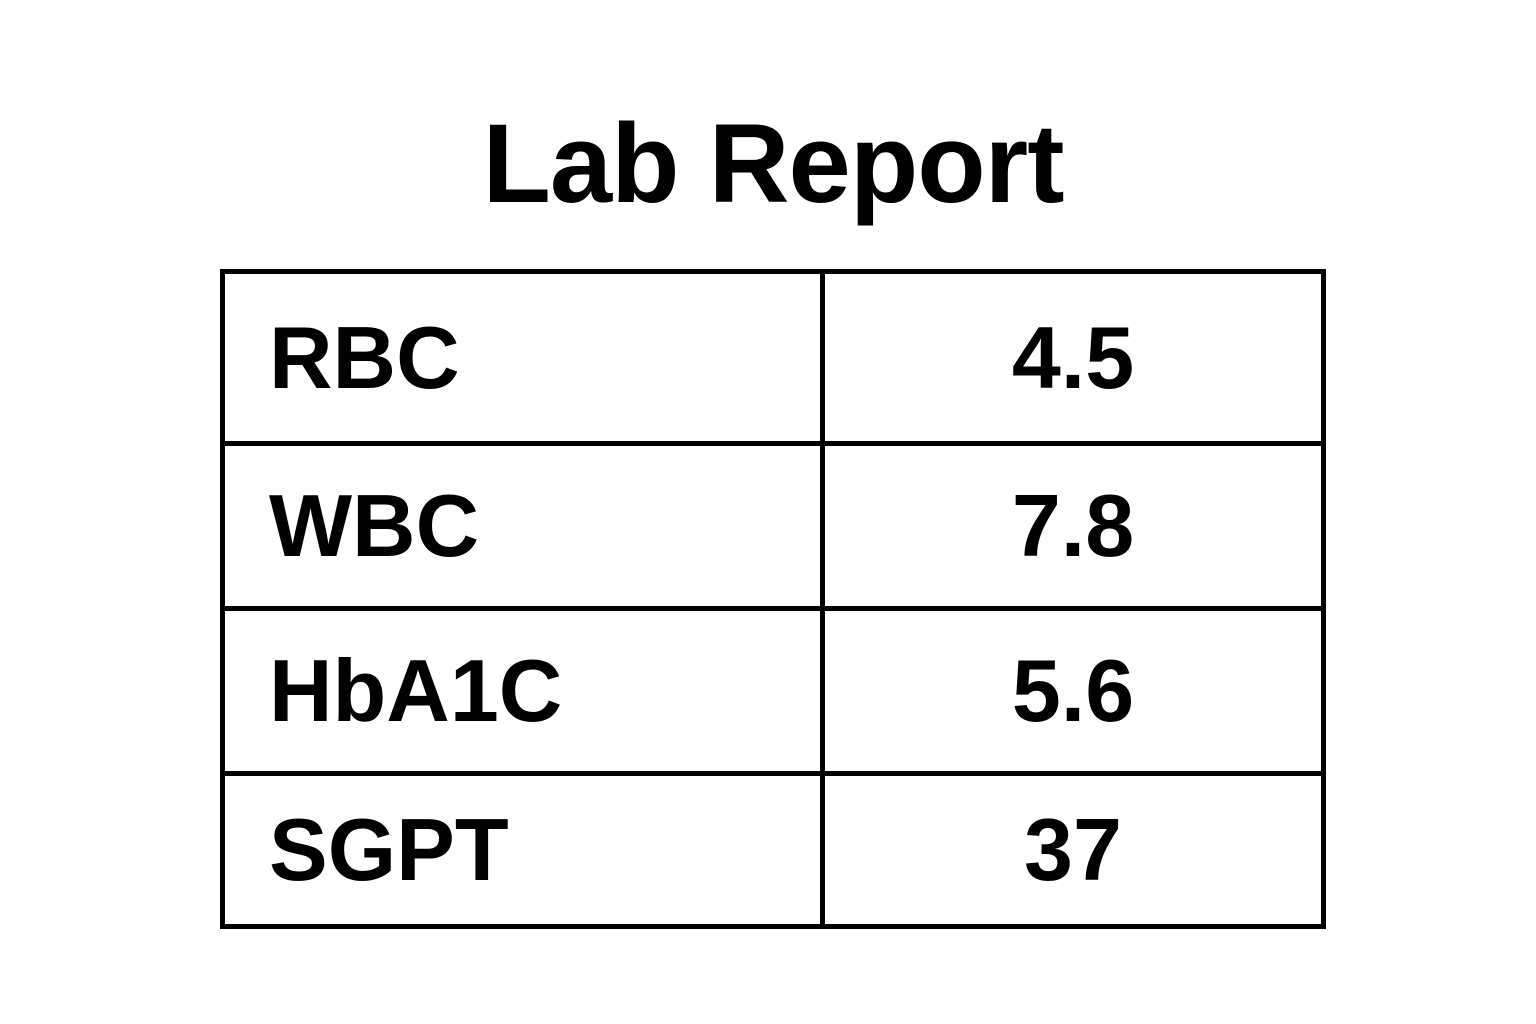  I want to click on table-row: SGPT 37, so click(773, 847).